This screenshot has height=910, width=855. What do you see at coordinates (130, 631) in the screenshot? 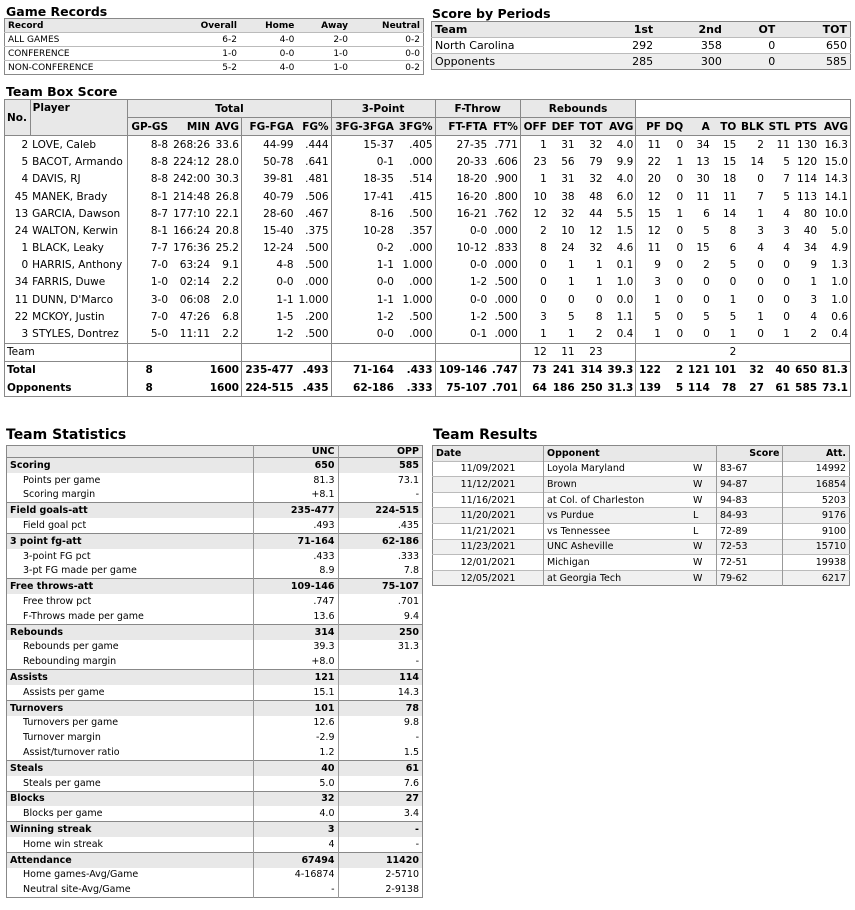
I see `stat-label: Rebounds` at bounding box center [130, 631].